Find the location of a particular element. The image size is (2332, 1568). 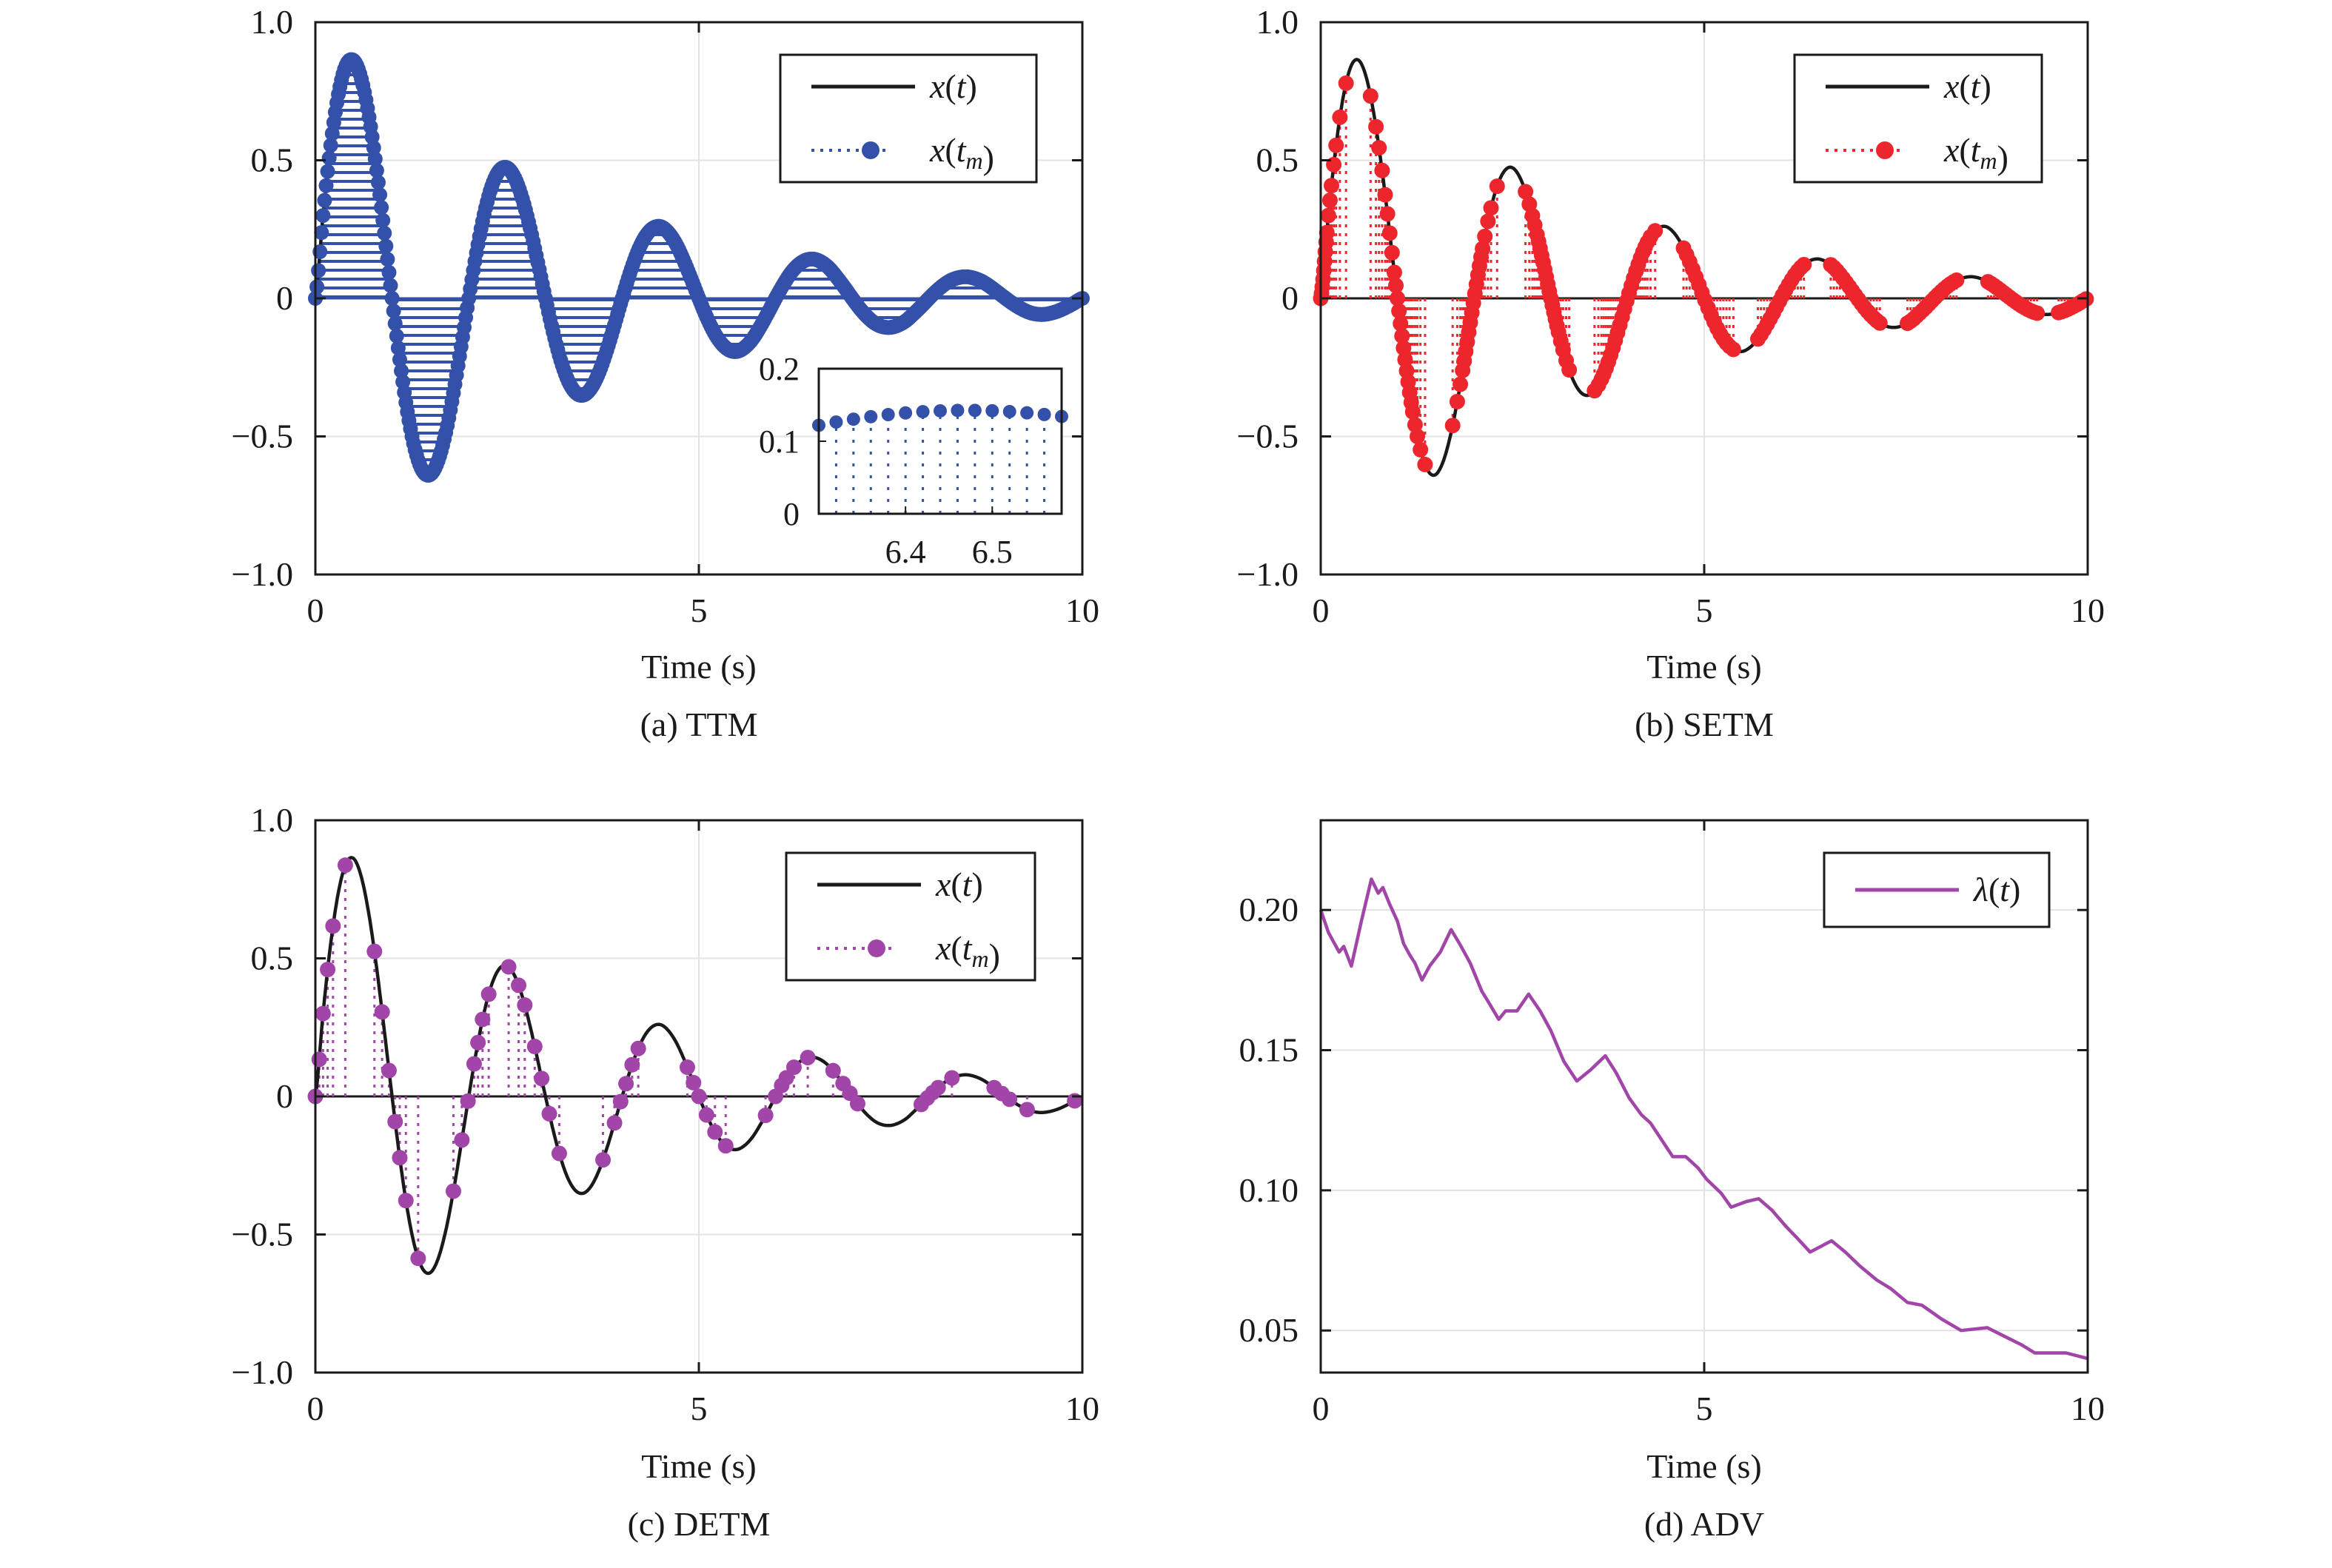

legend: x(t) x(tm) is located at coordinates (910, 916).